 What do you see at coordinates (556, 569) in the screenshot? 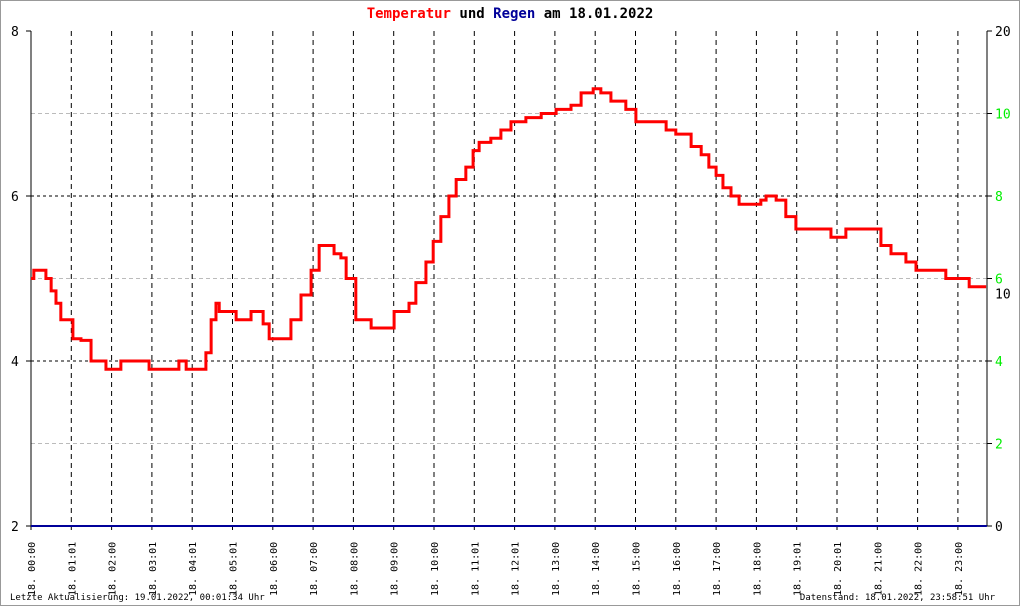
I see `x-tick-label: 18. 13:00` at bounding box center [556, 569].